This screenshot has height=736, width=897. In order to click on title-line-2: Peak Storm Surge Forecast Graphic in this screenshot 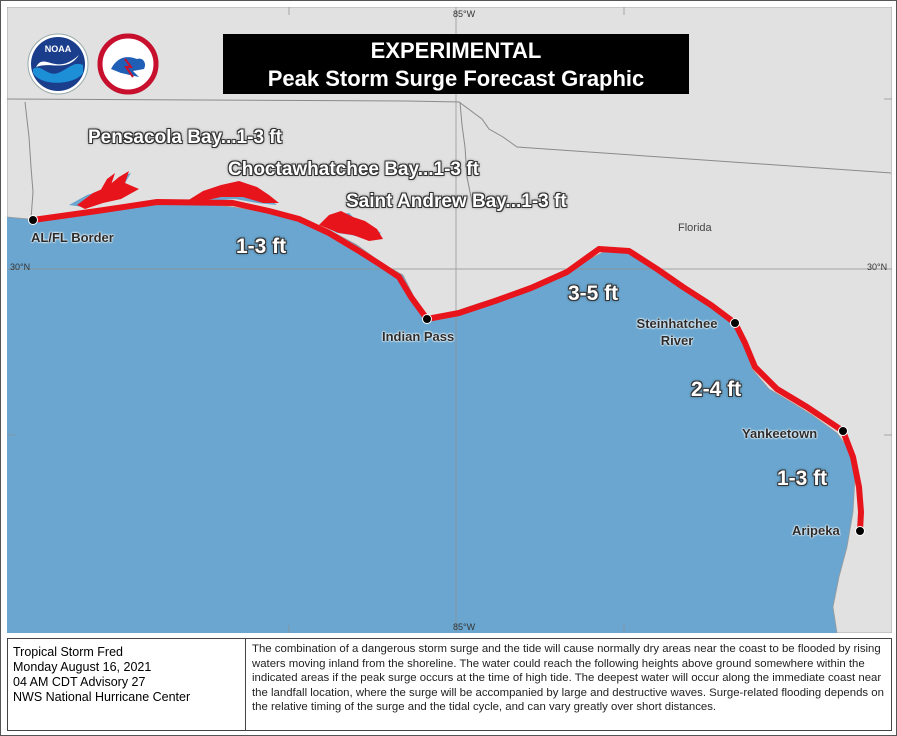, I will do `click(456, 78)`.